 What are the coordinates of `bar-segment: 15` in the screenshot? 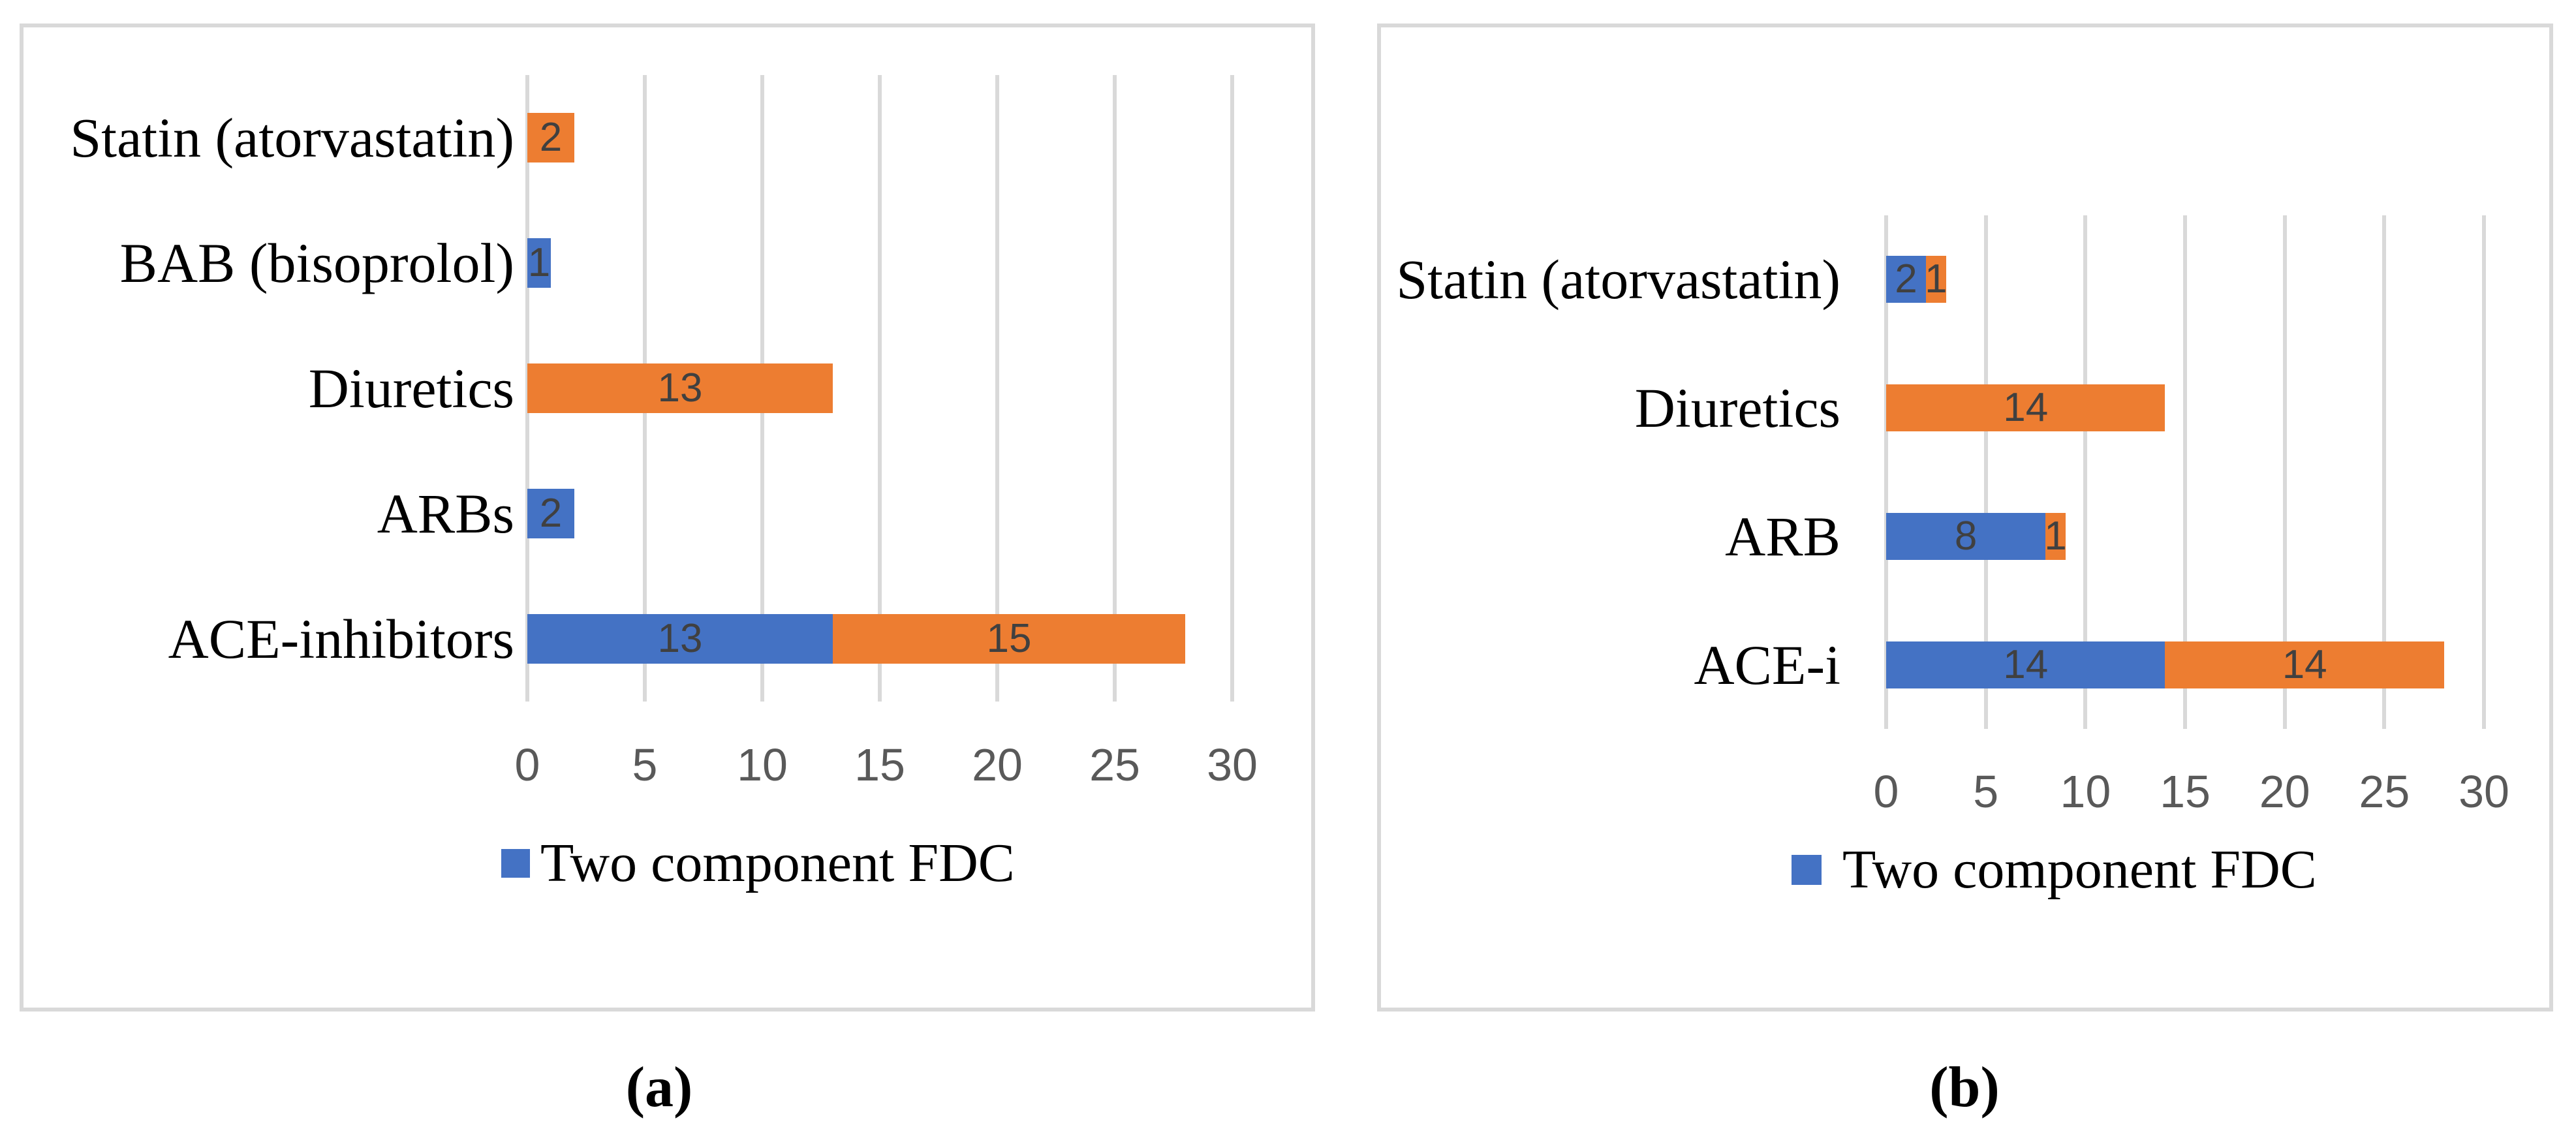 It's located at (1009, 639).